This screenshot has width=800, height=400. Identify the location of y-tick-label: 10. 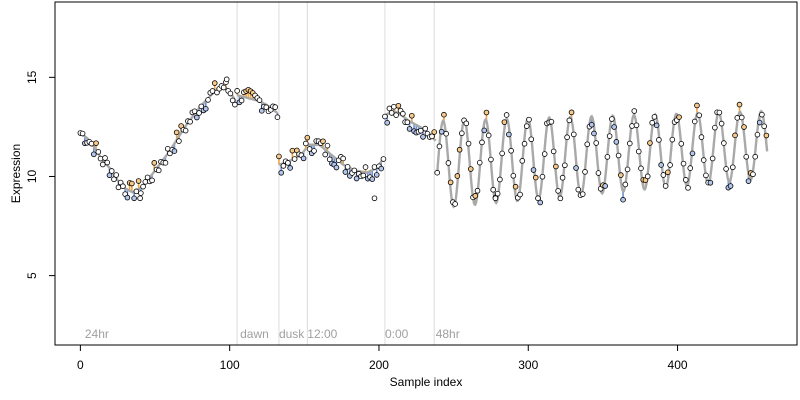
(32, 176).